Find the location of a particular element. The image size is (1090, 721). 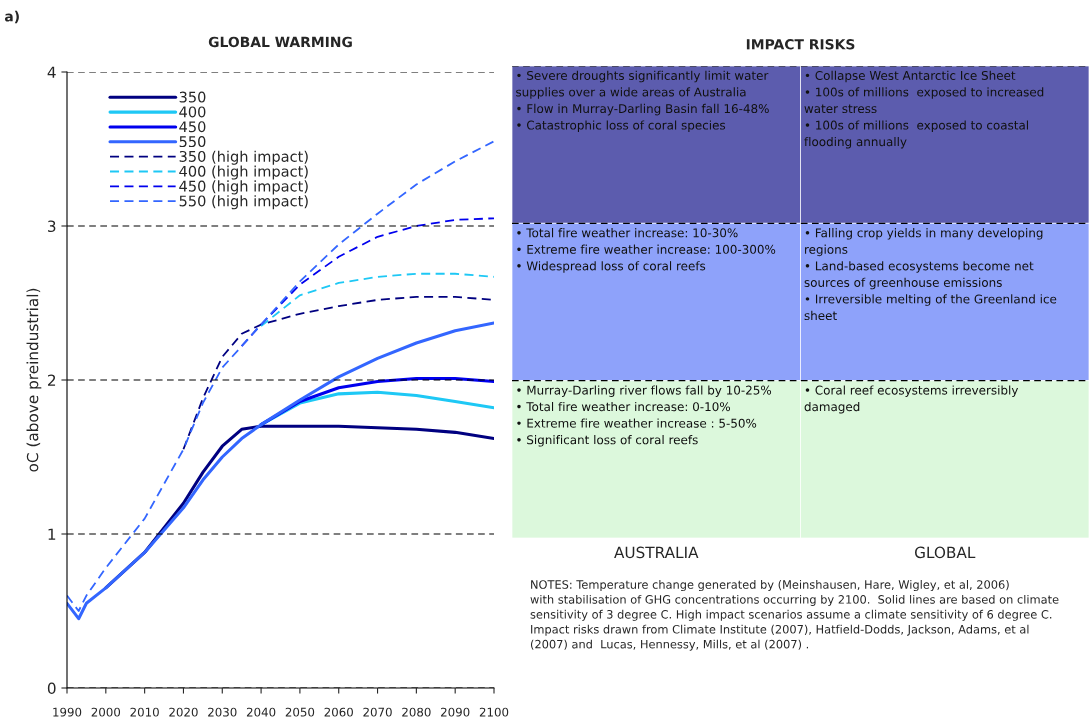

x-tick-label: 2020 is located at coordinates (183, 712).